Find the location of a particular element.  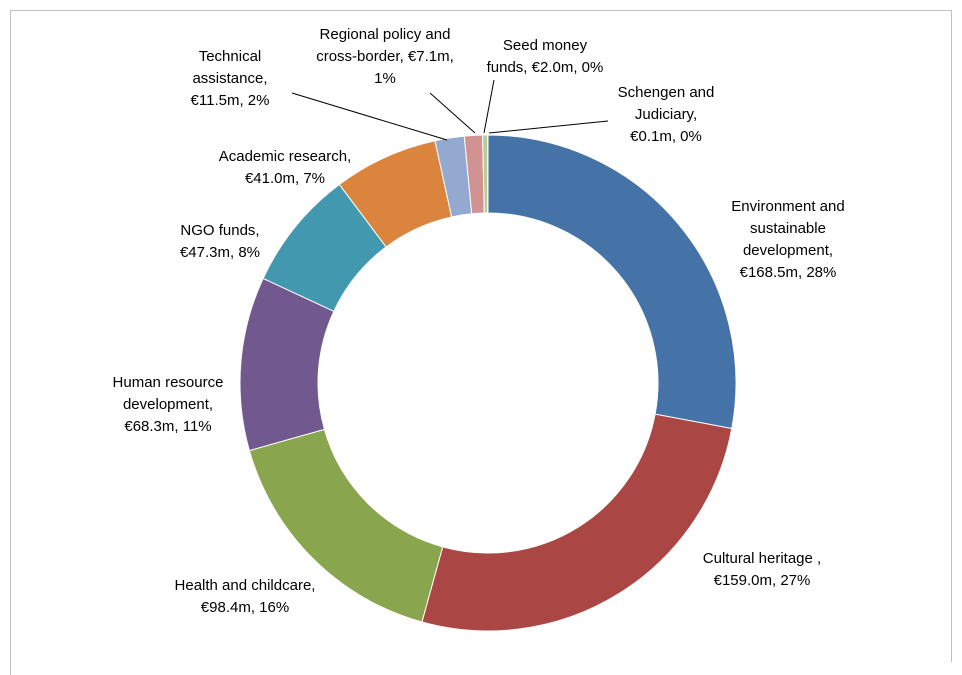

category-label: Technical assistance, is located at coordinates (230, 67).